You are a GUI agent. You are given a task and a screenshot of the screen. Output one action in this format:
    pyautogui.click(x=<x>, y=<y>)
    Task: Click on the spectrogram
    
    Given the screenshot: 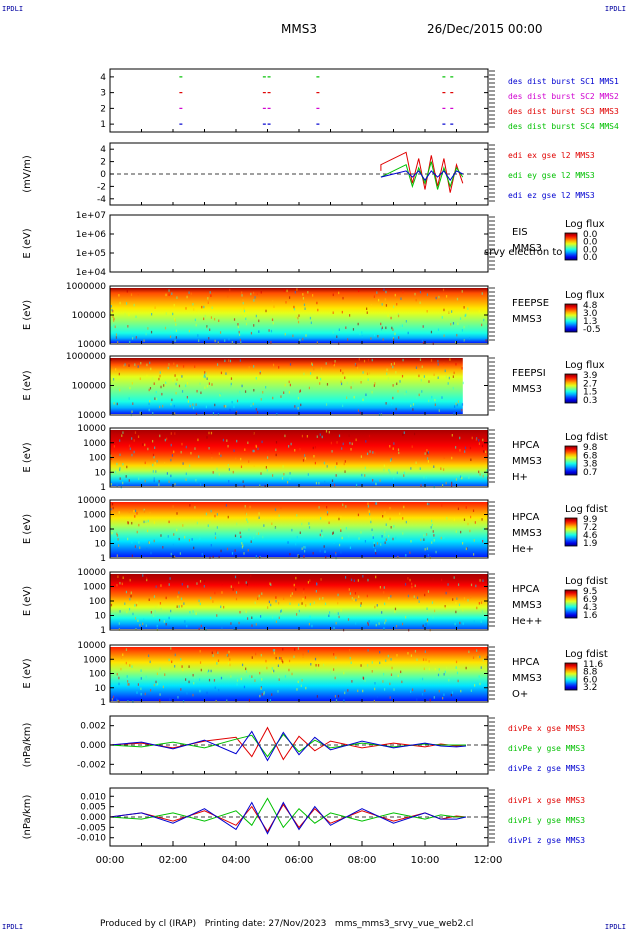 What is the action you would take?
    pyautogui.click(x=299, y=674)
    